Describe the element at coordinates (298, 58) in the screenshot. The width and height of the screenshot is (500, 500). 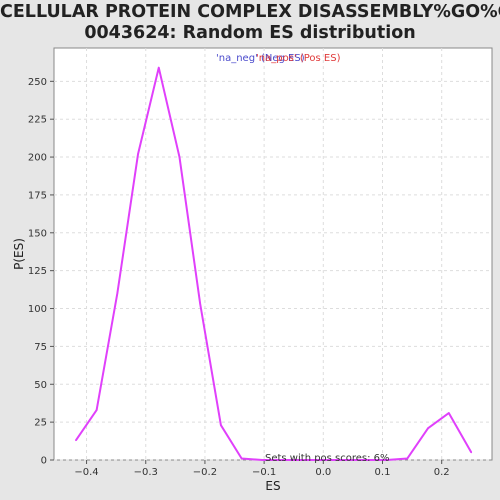
I see `legend-pos-label: 'na_pos' (Pos ES)` at that location.